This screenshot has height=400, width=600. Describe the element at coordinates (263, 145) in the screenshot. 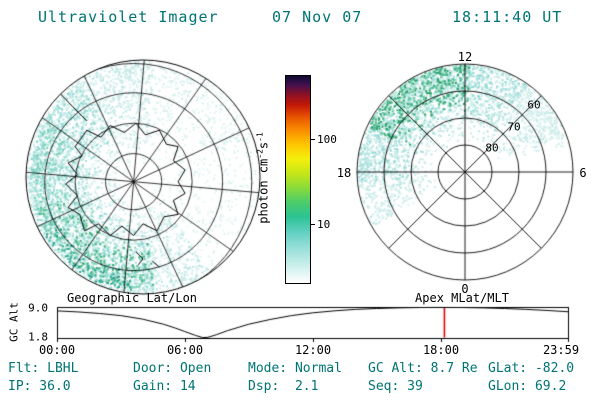

I see `unit-seconds: s` at that location.